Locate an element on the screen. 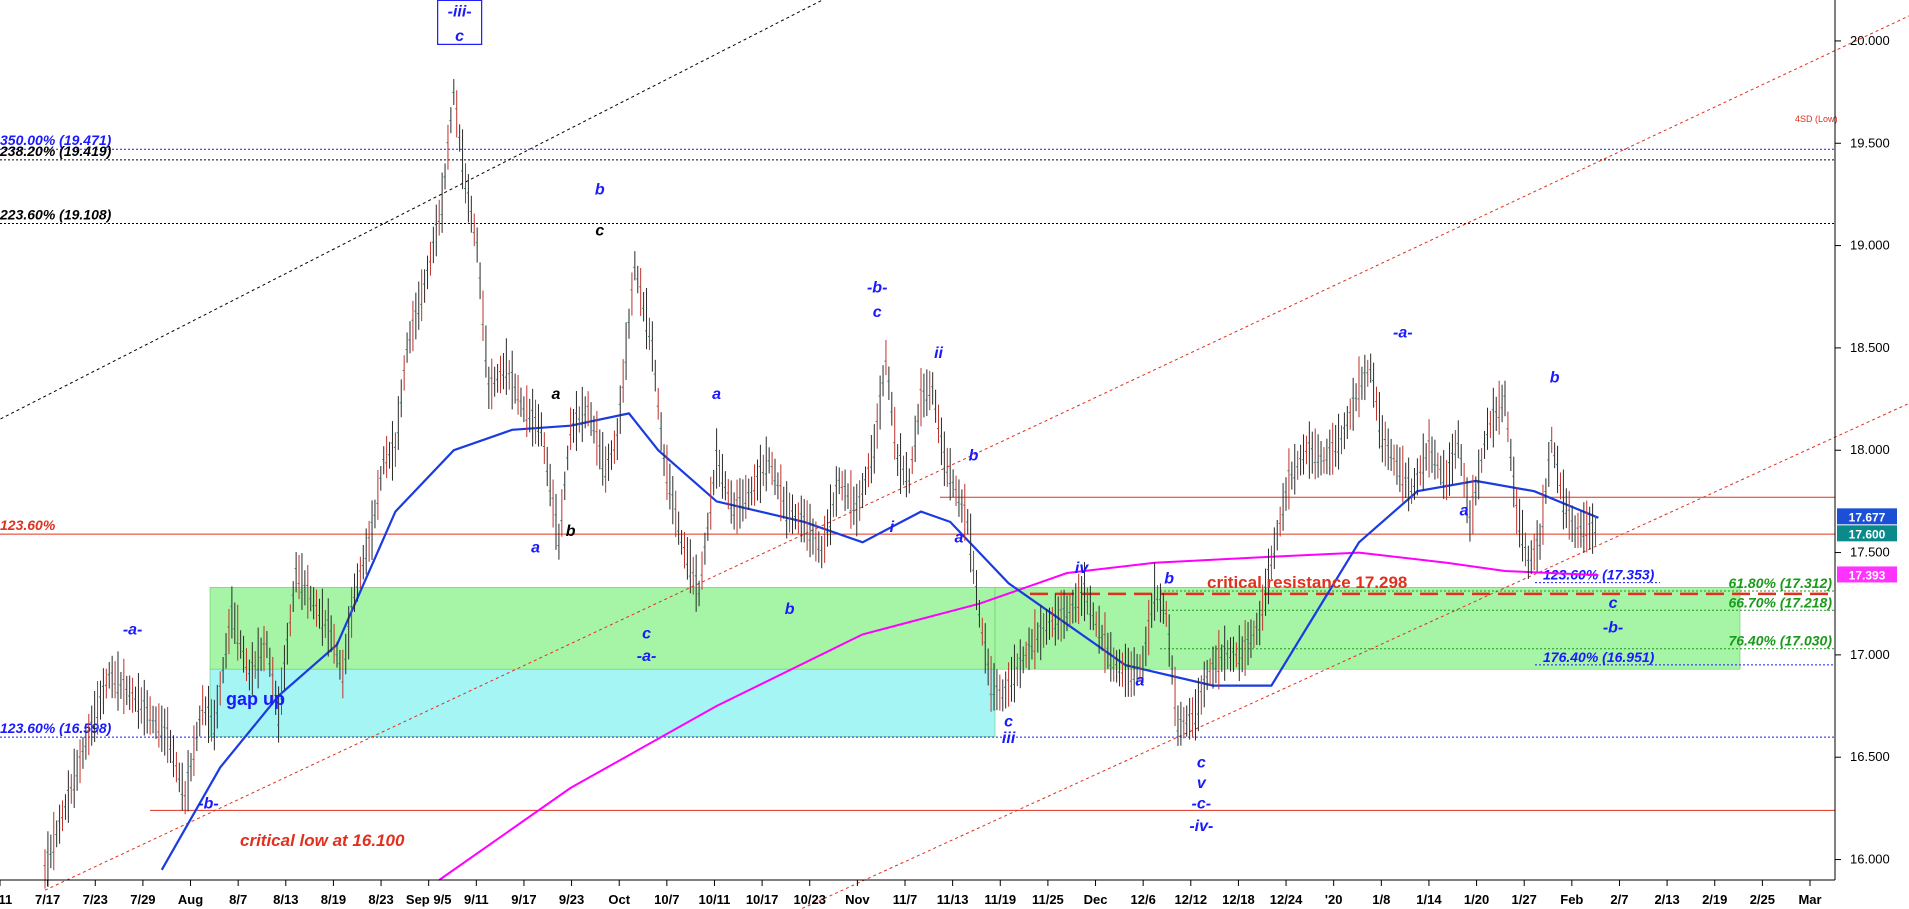  x-tick-label: Mar is located at coordinates (1809, 899).